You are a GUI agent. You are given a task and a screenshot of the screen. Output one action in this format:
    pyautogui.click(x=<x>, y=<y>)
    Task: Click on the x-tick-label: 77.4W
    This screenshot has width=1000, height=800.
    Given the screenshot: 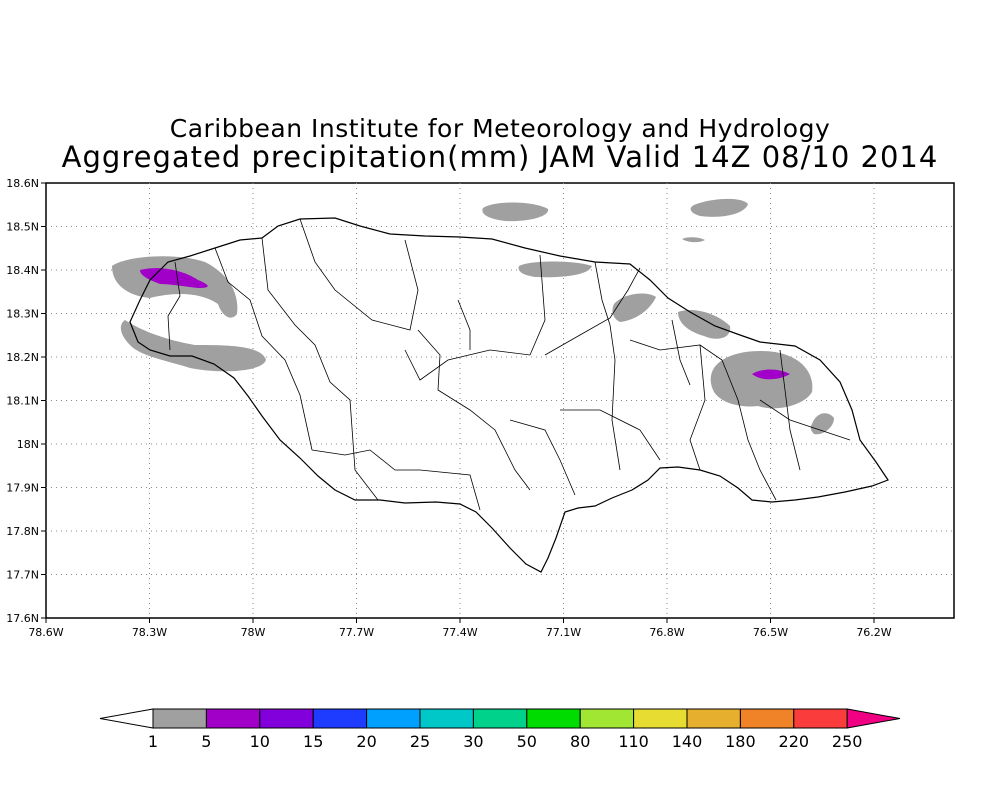 What is the action you would take?
    pyautogui.click(x=459, y=632)
    